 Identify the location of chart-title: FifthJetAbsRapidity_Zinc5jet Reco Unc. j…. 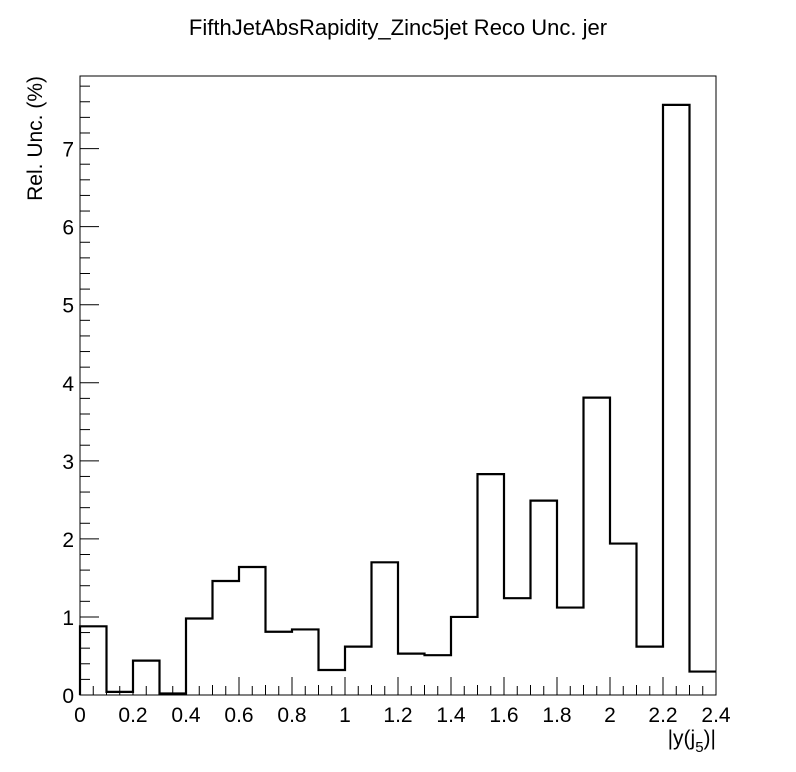
(398, 27).